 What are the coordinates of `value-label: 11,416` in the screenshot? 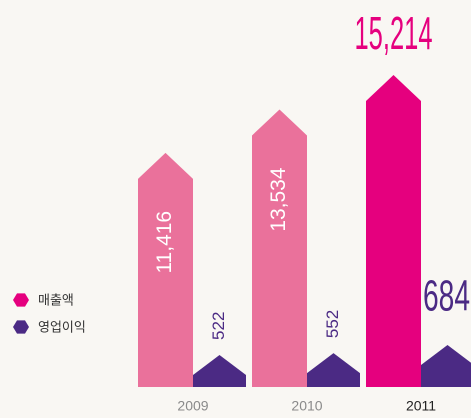 It's located at (164, 242).